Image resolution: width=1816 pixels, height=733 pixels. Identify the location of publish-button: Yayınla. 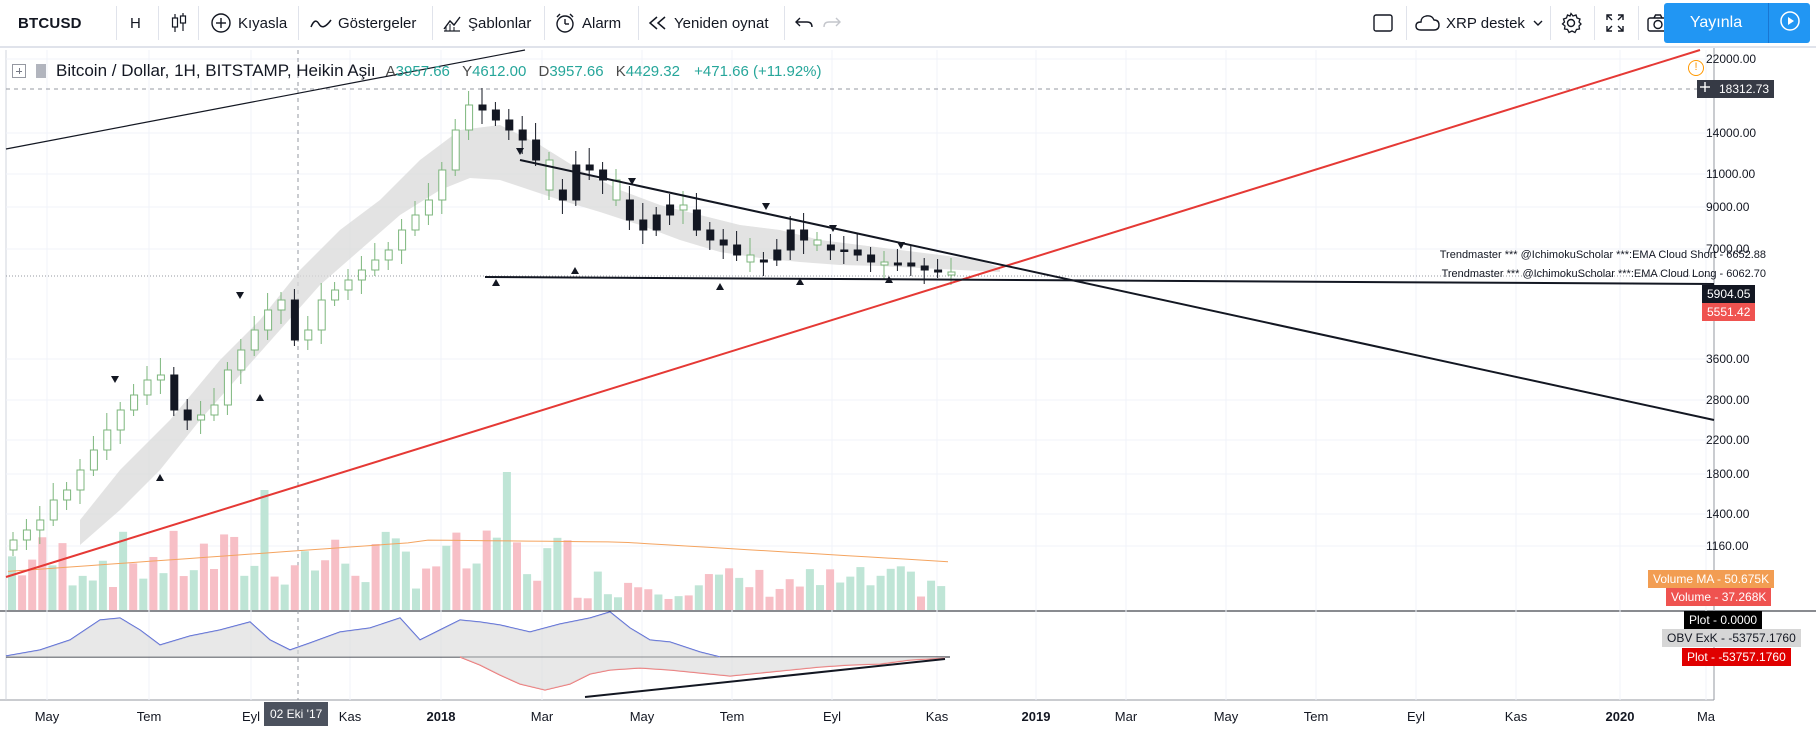
(1716, 23).